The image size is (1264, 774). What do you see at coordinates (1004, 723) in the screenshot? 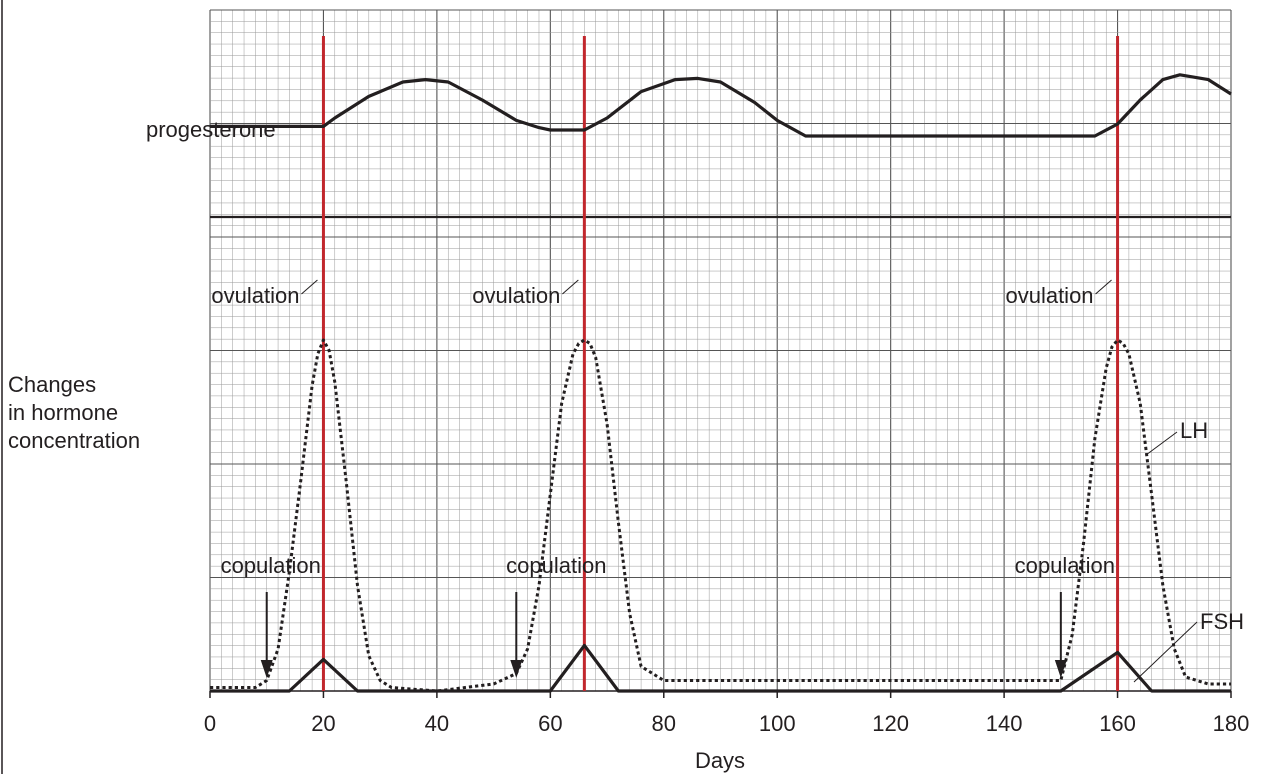
I see `x-tick-label: 140` at bounding box center [1004, 723].